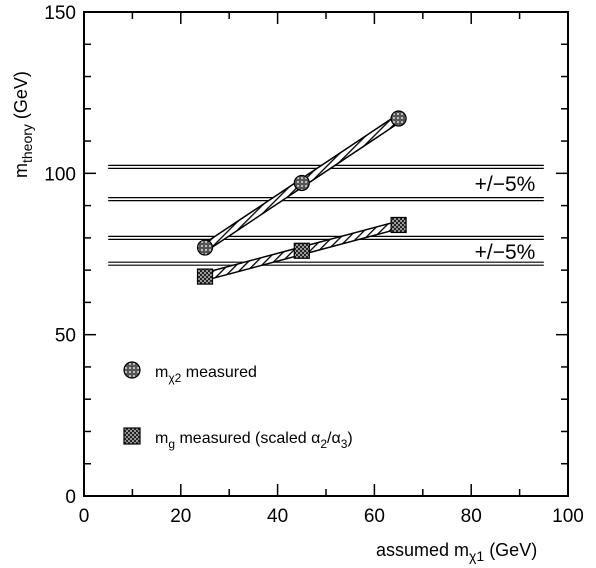  I want to click on legend-label-2: mg measured (scaled α2/α3), so click(254, 440).